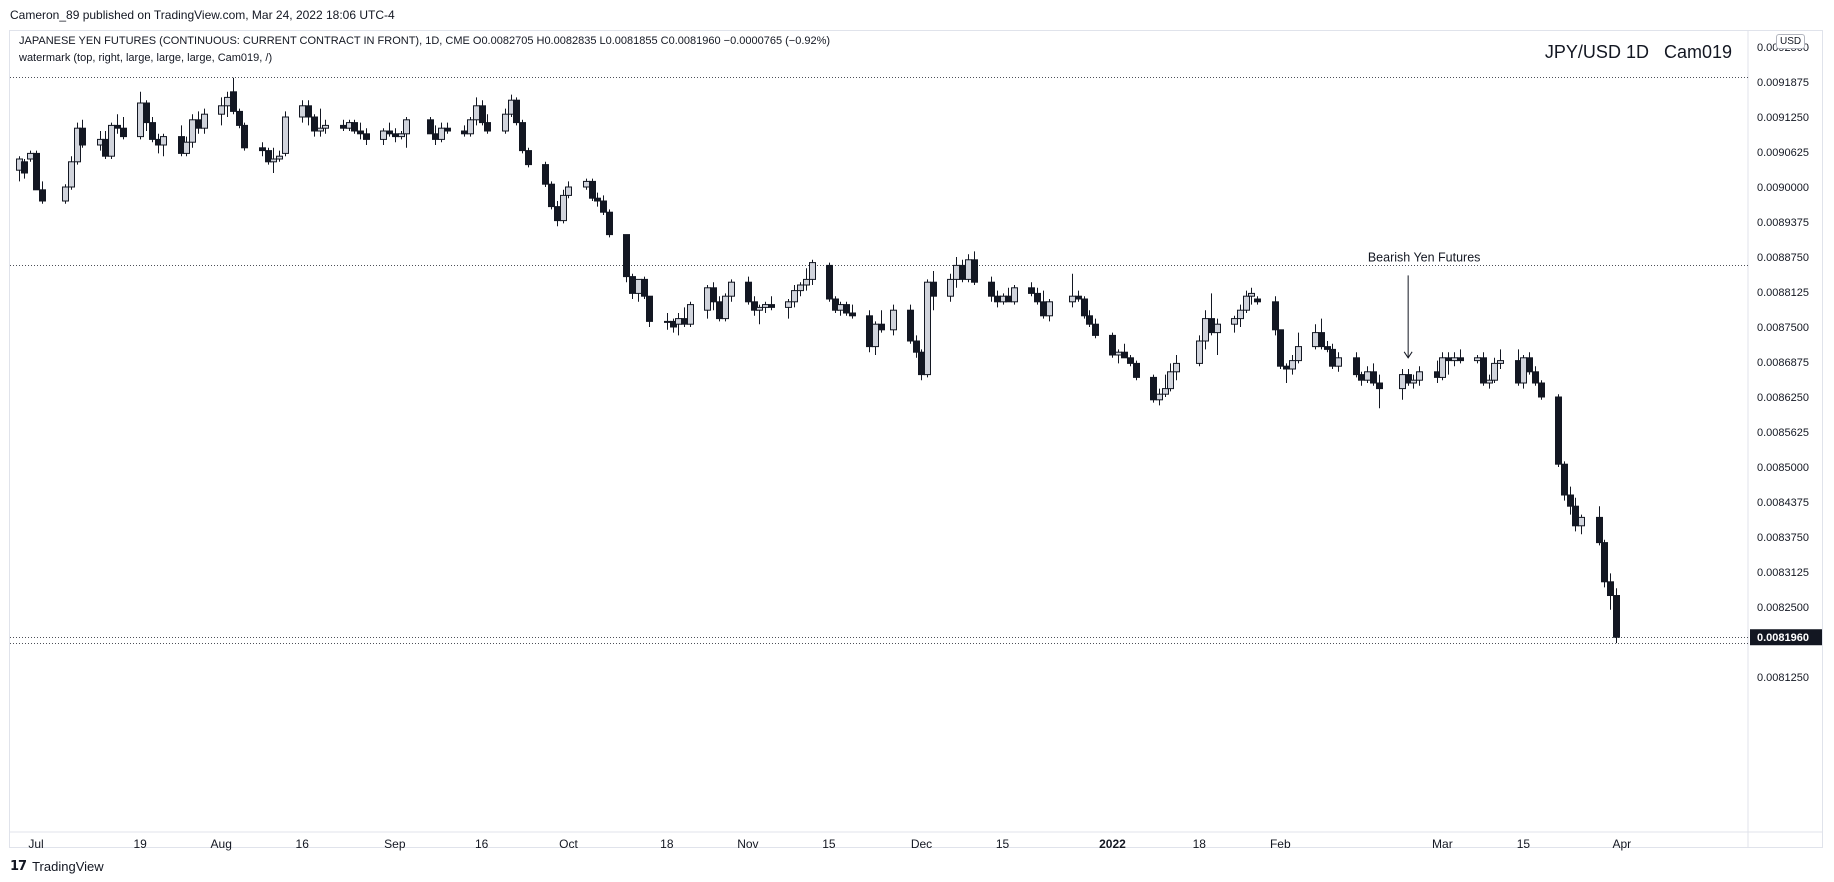 The width and height of the screenshot is (1834, 882). What do you see at coordinates (1783, 293) in the screenshot?
I see `y-tick-label: 0.0088125` at bounding box center [1783, 293].